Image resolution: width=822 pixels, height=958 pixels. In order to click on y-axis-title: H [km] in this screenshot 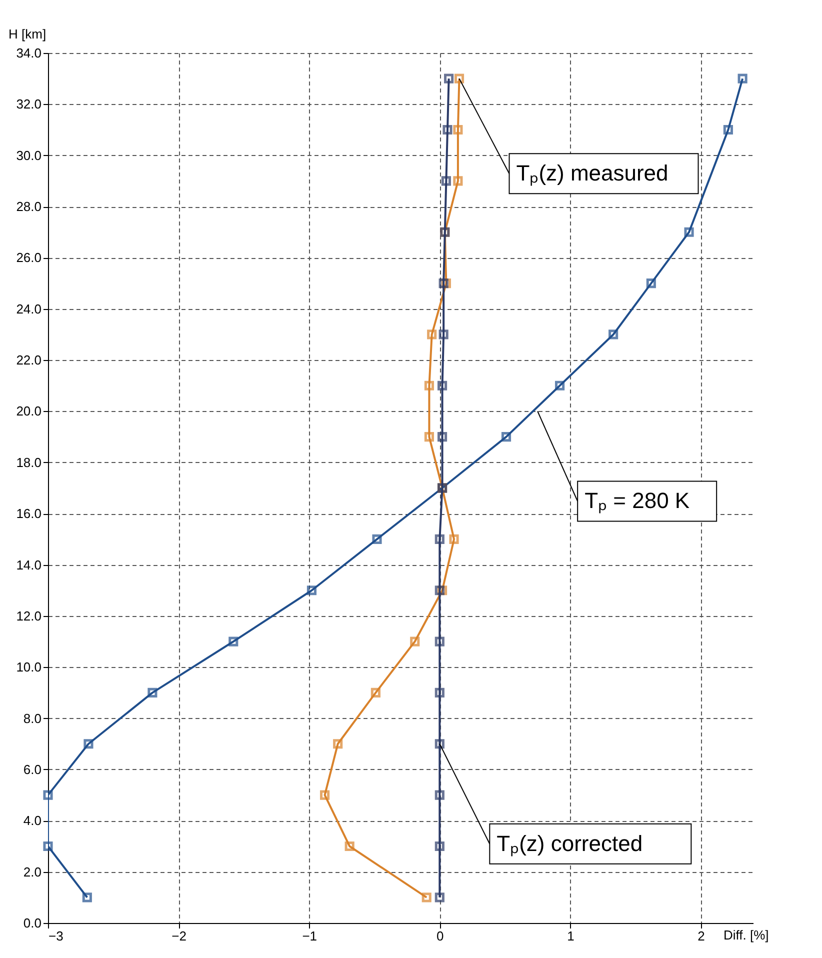, I will do `click(27, 34)`.